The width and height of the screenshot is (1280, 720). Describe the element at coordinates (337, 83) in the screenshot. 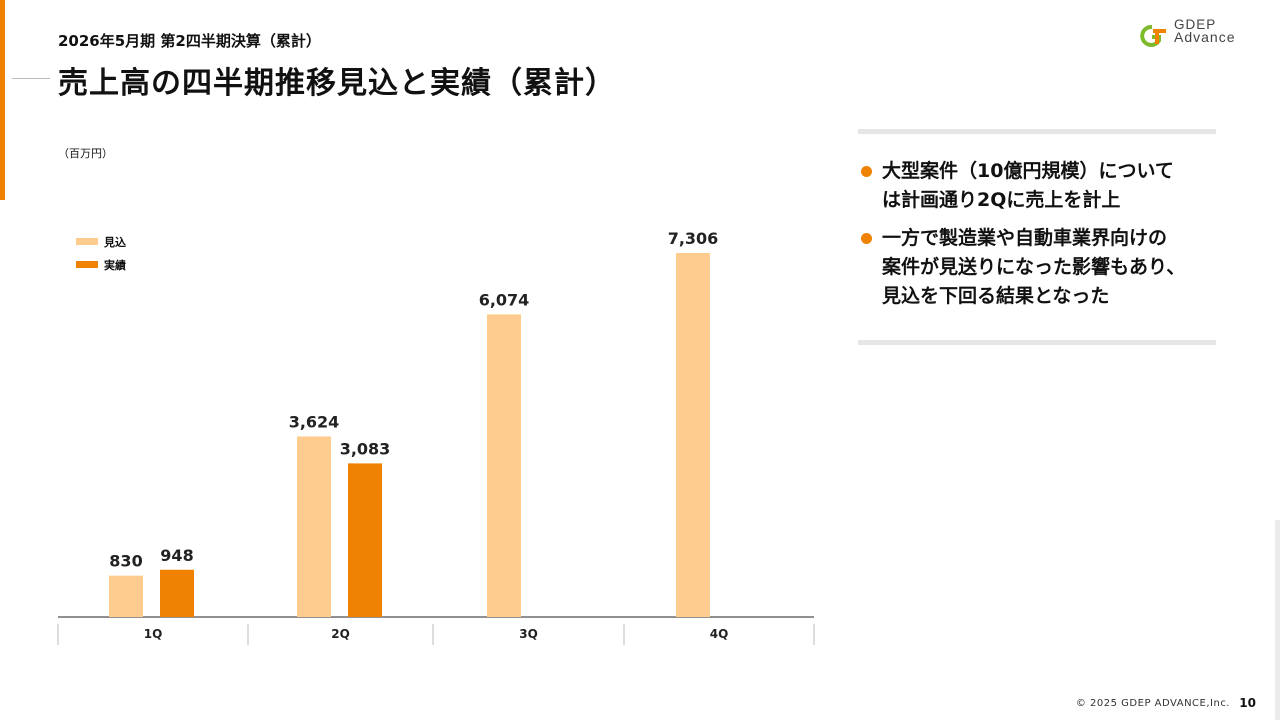

I see `page-title: 売上高の四半期推移見込と実績（累計）` at that location.